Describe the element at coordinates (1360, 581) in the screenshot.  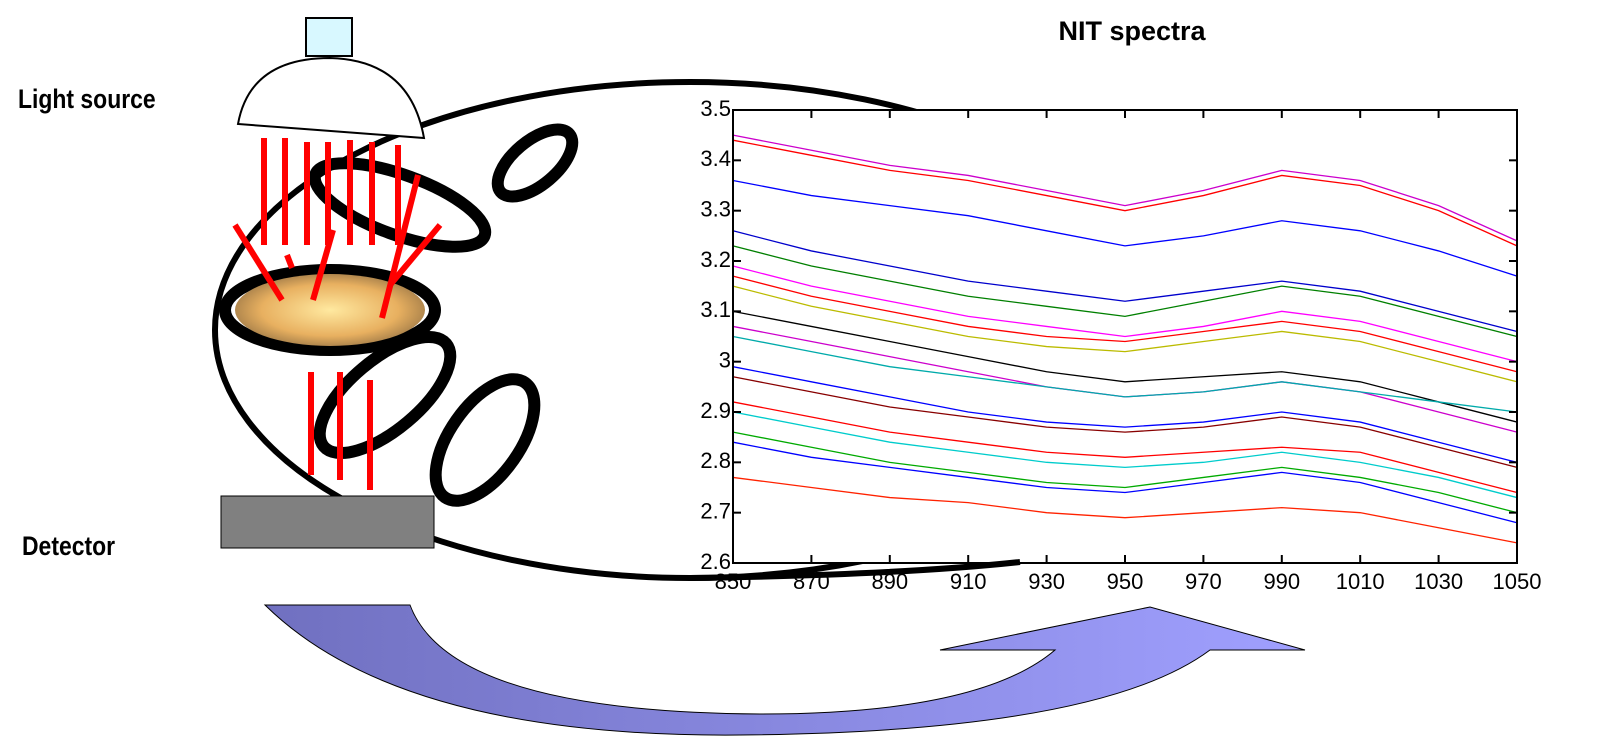
I see `x-tick-label: 1010` at that location.